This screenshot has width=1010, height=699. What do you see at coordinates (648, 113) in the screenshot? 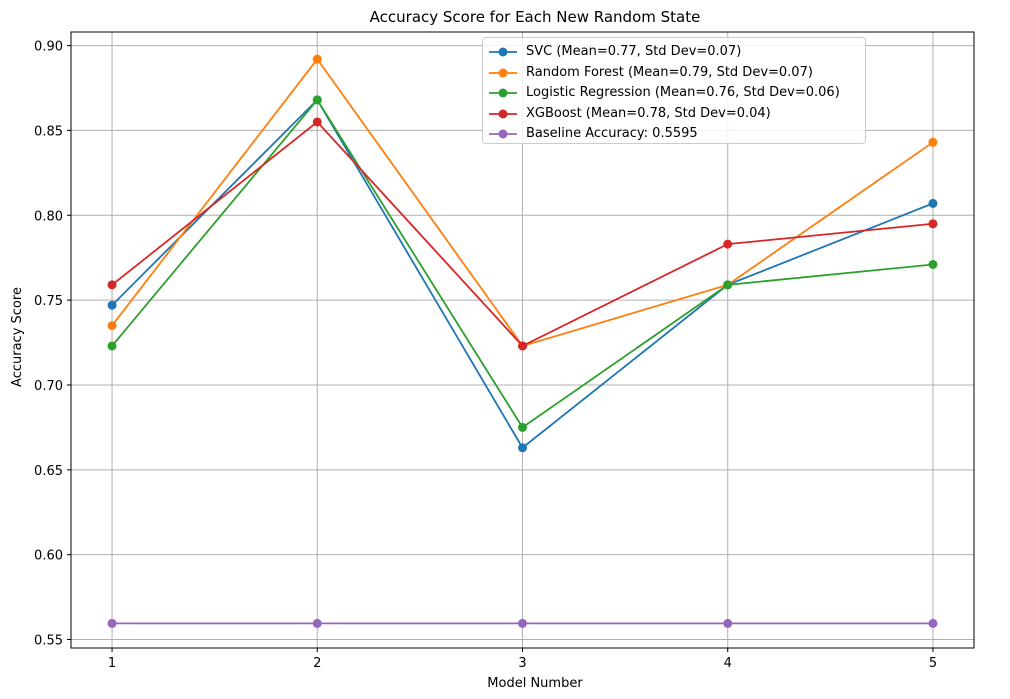
I see `legend-label: XGBoost (Mean=0.78, Std Dev=0.04)` at bounding box center [648, 113].